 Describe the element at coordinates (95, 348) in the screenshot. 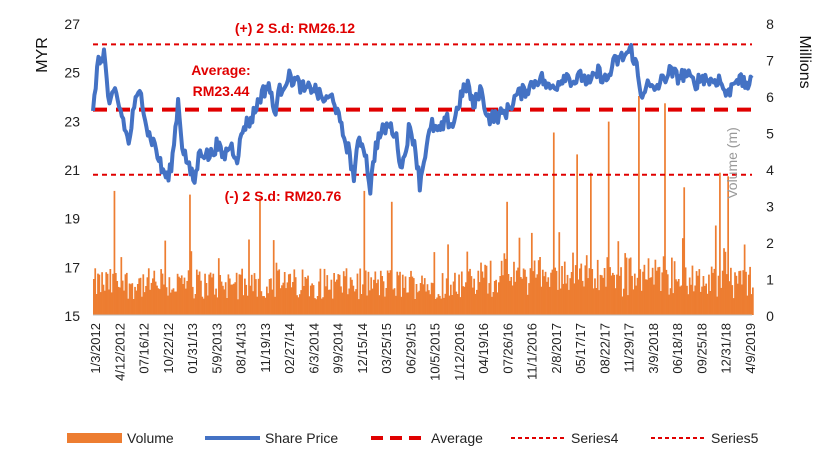

I see `x-axis-tick-label: 1/3/2012` at that location.